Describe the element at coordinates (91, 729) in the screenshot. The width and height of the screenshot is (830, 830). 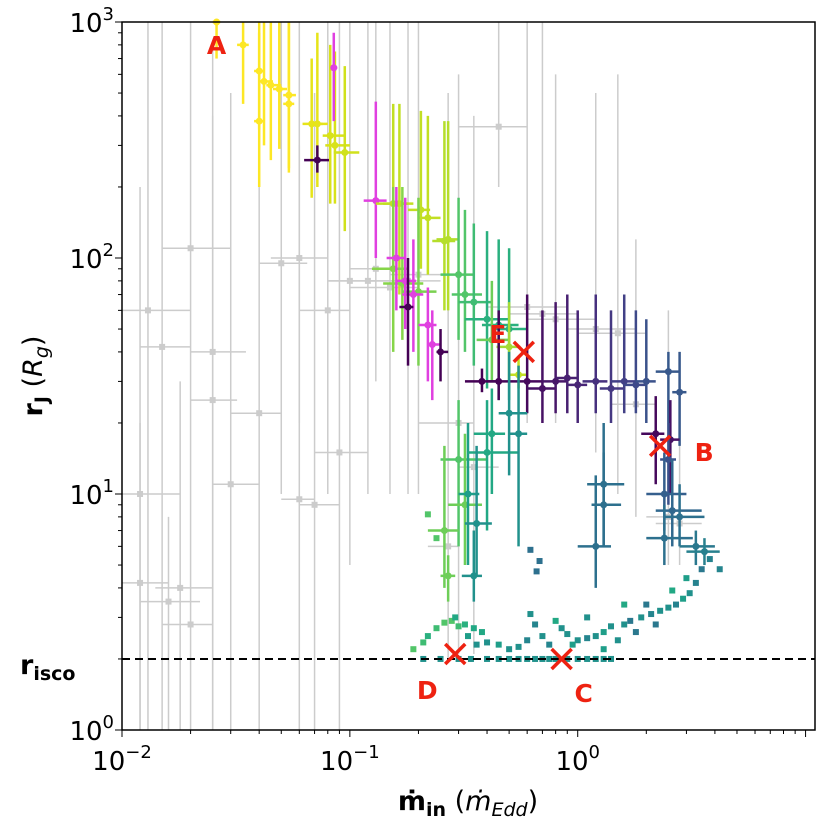
I see `y-tick-label: 10⁰` at that location.